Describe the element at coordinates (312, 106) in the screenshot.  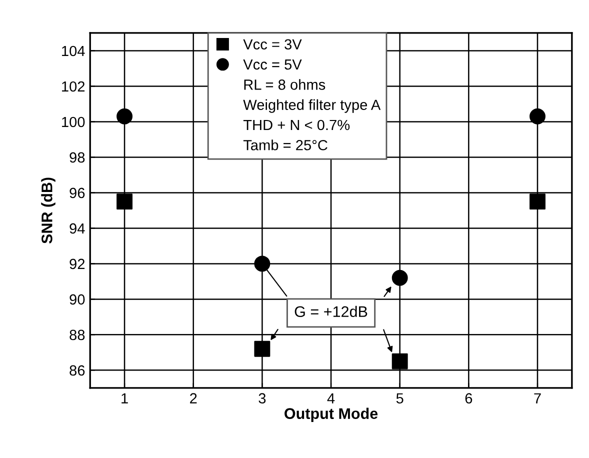
I see `annotation: Weighted filter type A` at that location.